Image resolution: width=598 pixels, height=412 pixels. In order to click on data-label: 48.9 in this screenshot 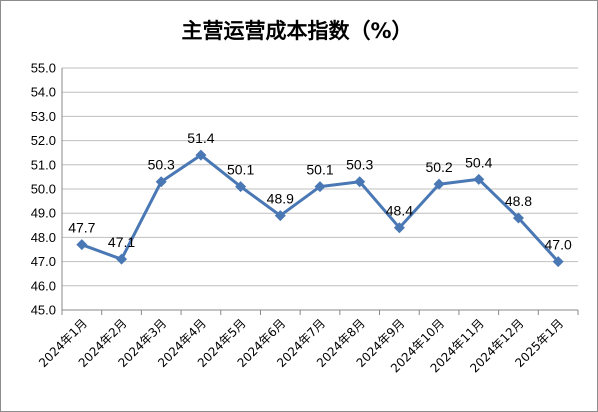, I will do `click(280, 199)`.